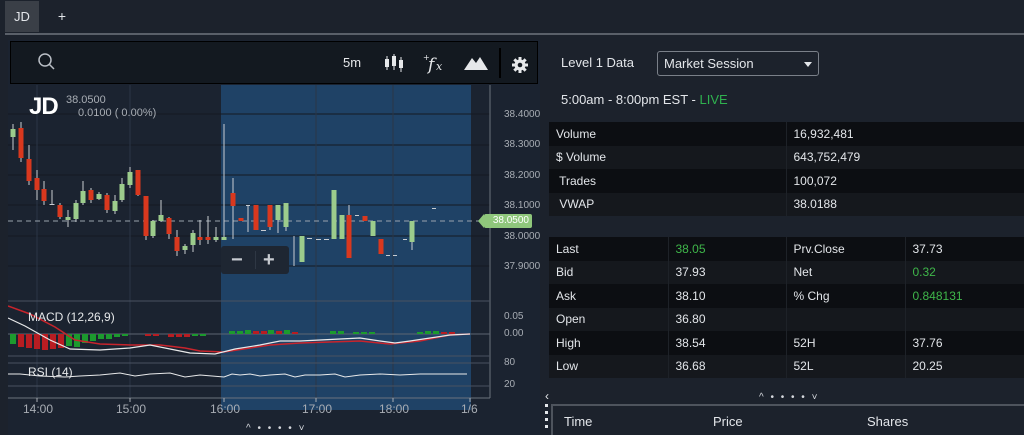  What do you see at coordinates (845, 249) in the screenshot?
I see `quote-label: Prv.Close` at bounding box center [845, 249].